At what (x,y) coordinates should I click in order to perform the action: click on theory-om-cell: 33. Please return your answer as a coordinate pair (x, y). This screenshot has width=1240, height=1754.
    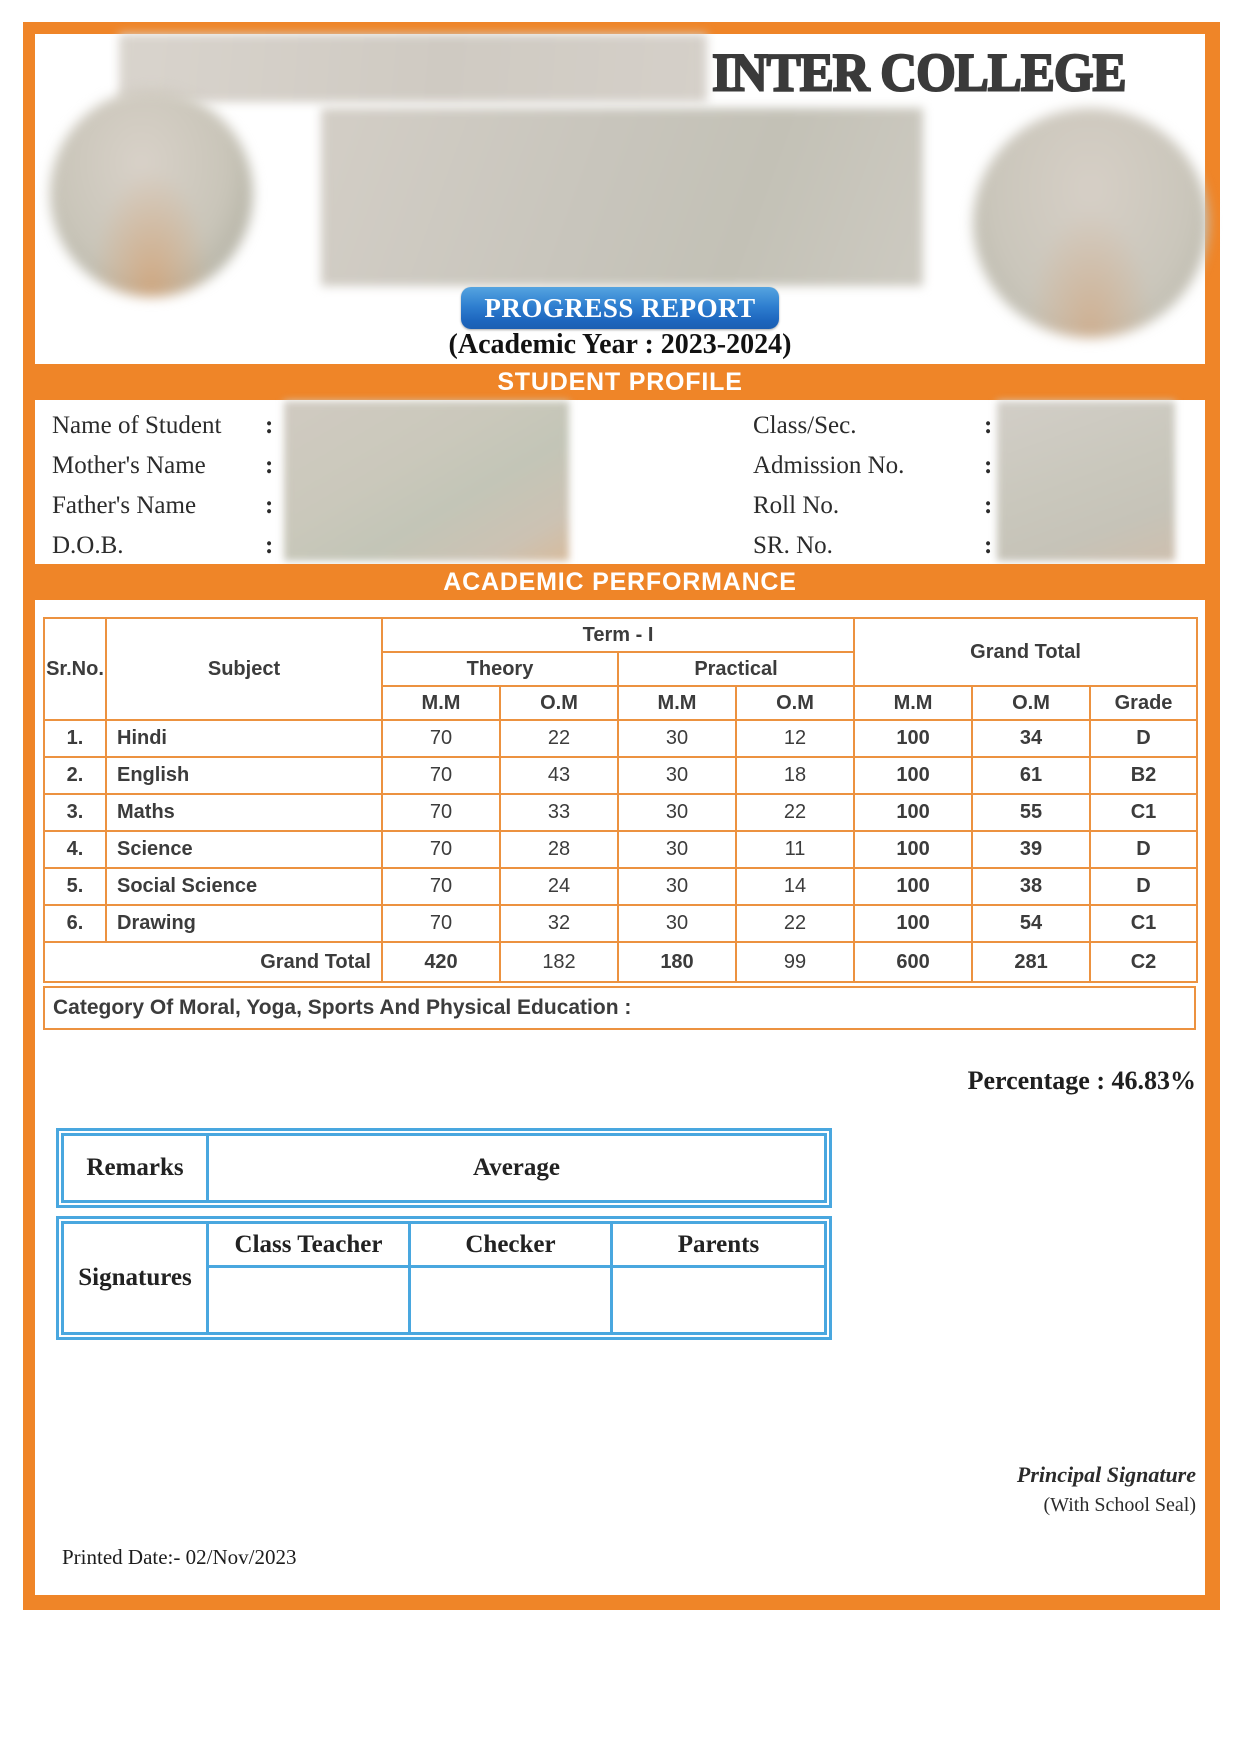
    Looking at the image, I should click on (559, 812).